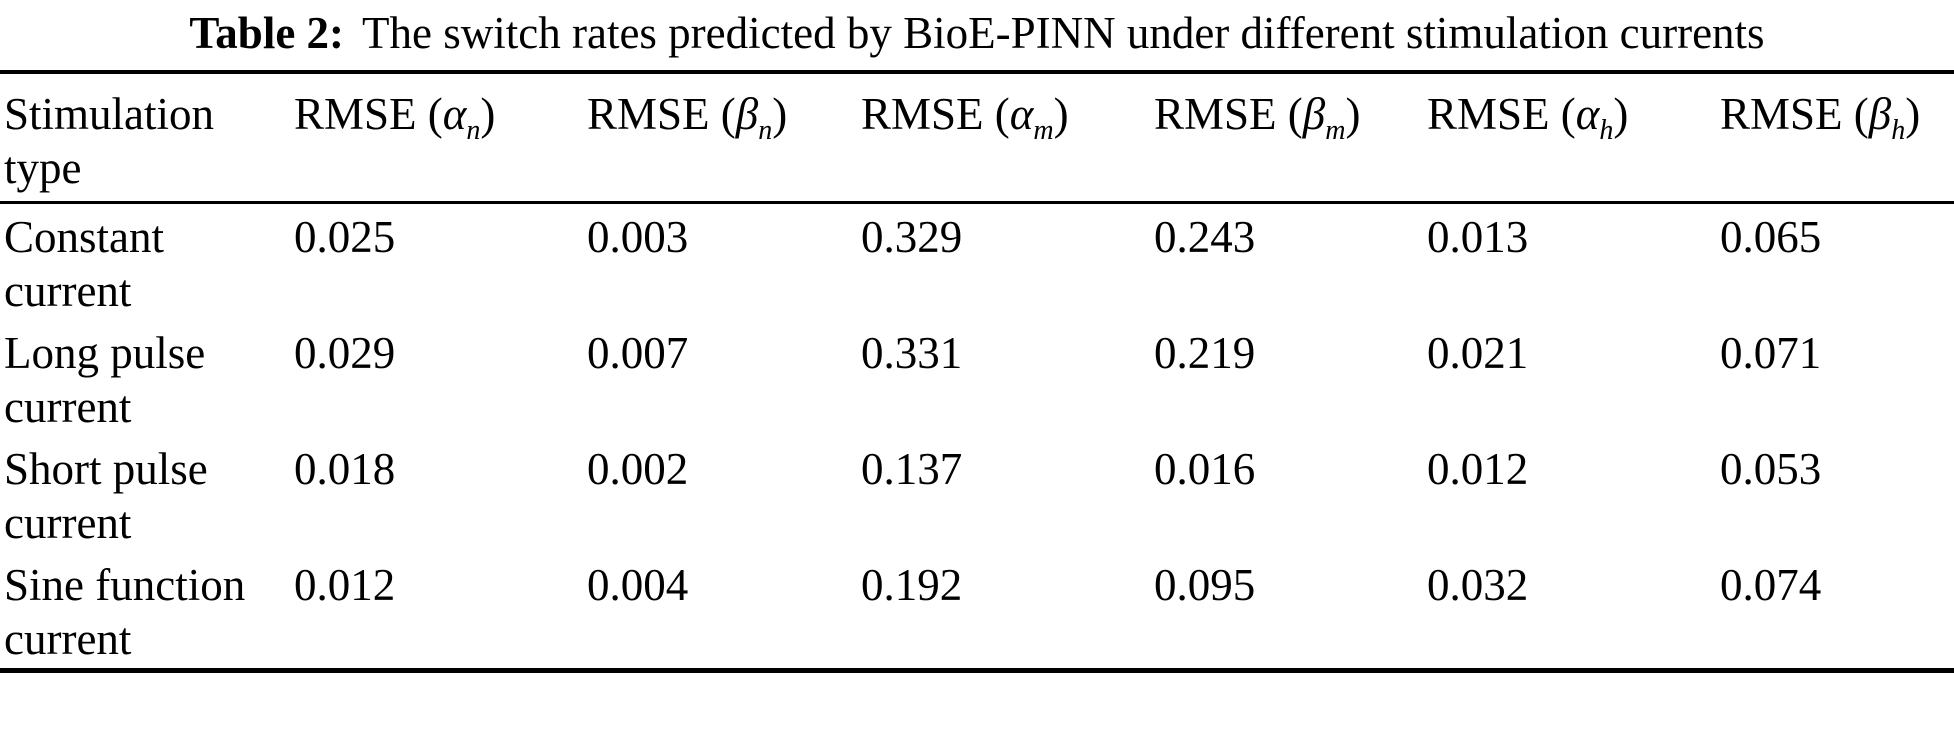  I want to click on cell: 0.095, so click(1205, 585).